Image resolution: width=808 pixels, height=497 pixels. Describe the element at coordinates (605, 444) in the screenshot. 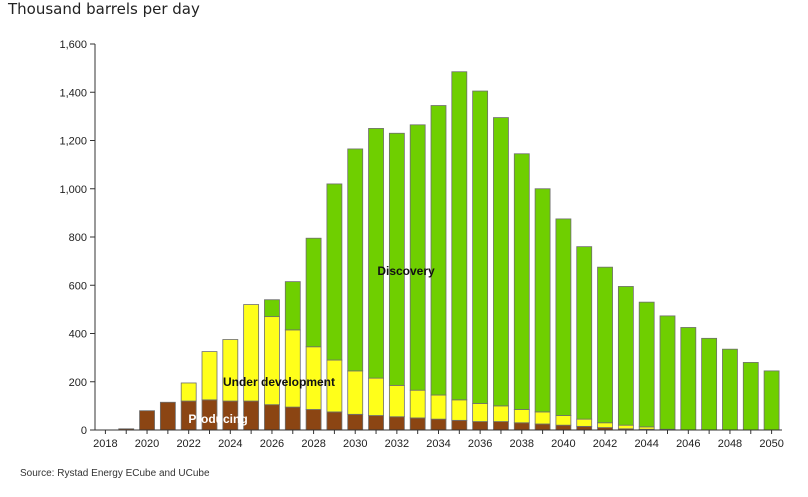

I see `x-tick-label: 2042` at that location.